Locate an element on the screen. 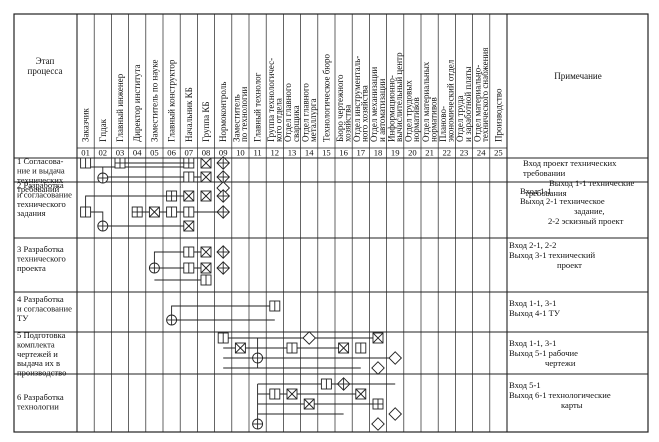 The width and height of the screenshot is (659, 442). note-label: требования is located at coordinates (546, 193).